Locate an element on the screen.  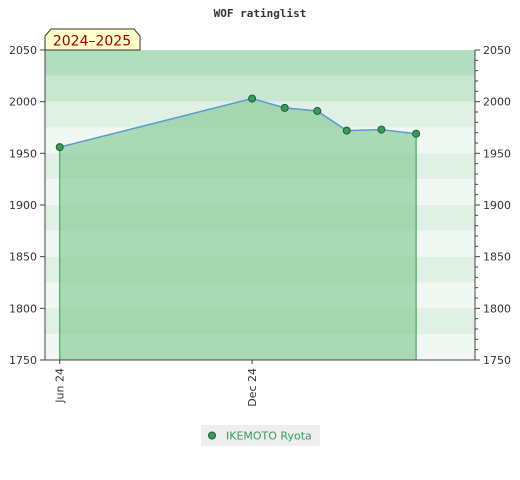
legend-label: IKEMOTO Ryota is located at coordinates (269, 436).